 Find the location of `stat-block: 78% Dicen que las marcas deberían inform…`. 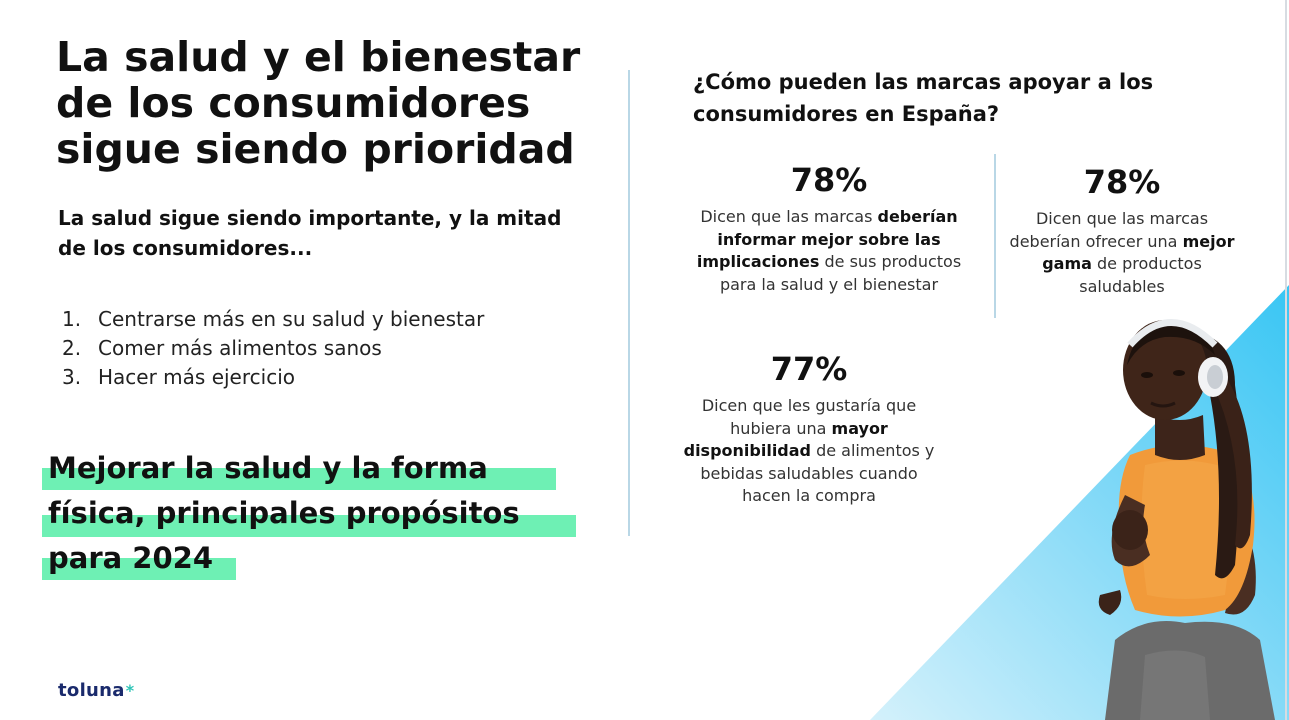

stat-block: 78% Dicen que las marcas deberían inform… is located at coordinates (829, 228).